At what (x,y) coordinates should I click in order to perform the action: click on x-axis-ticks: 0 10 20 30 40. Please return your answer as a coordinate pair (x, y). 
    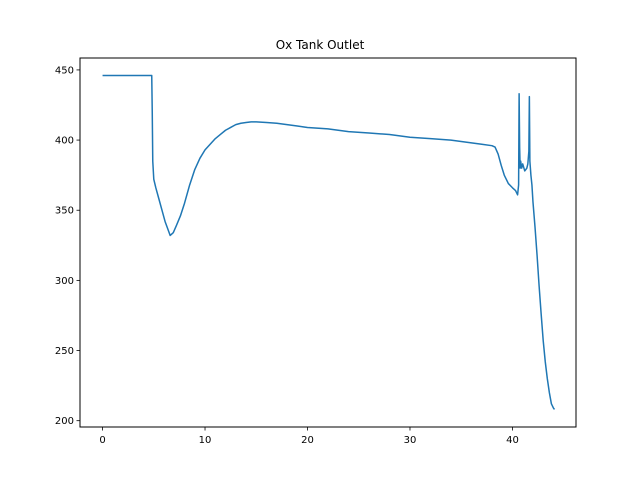
    Looking at the image, I should click on (309, 436).